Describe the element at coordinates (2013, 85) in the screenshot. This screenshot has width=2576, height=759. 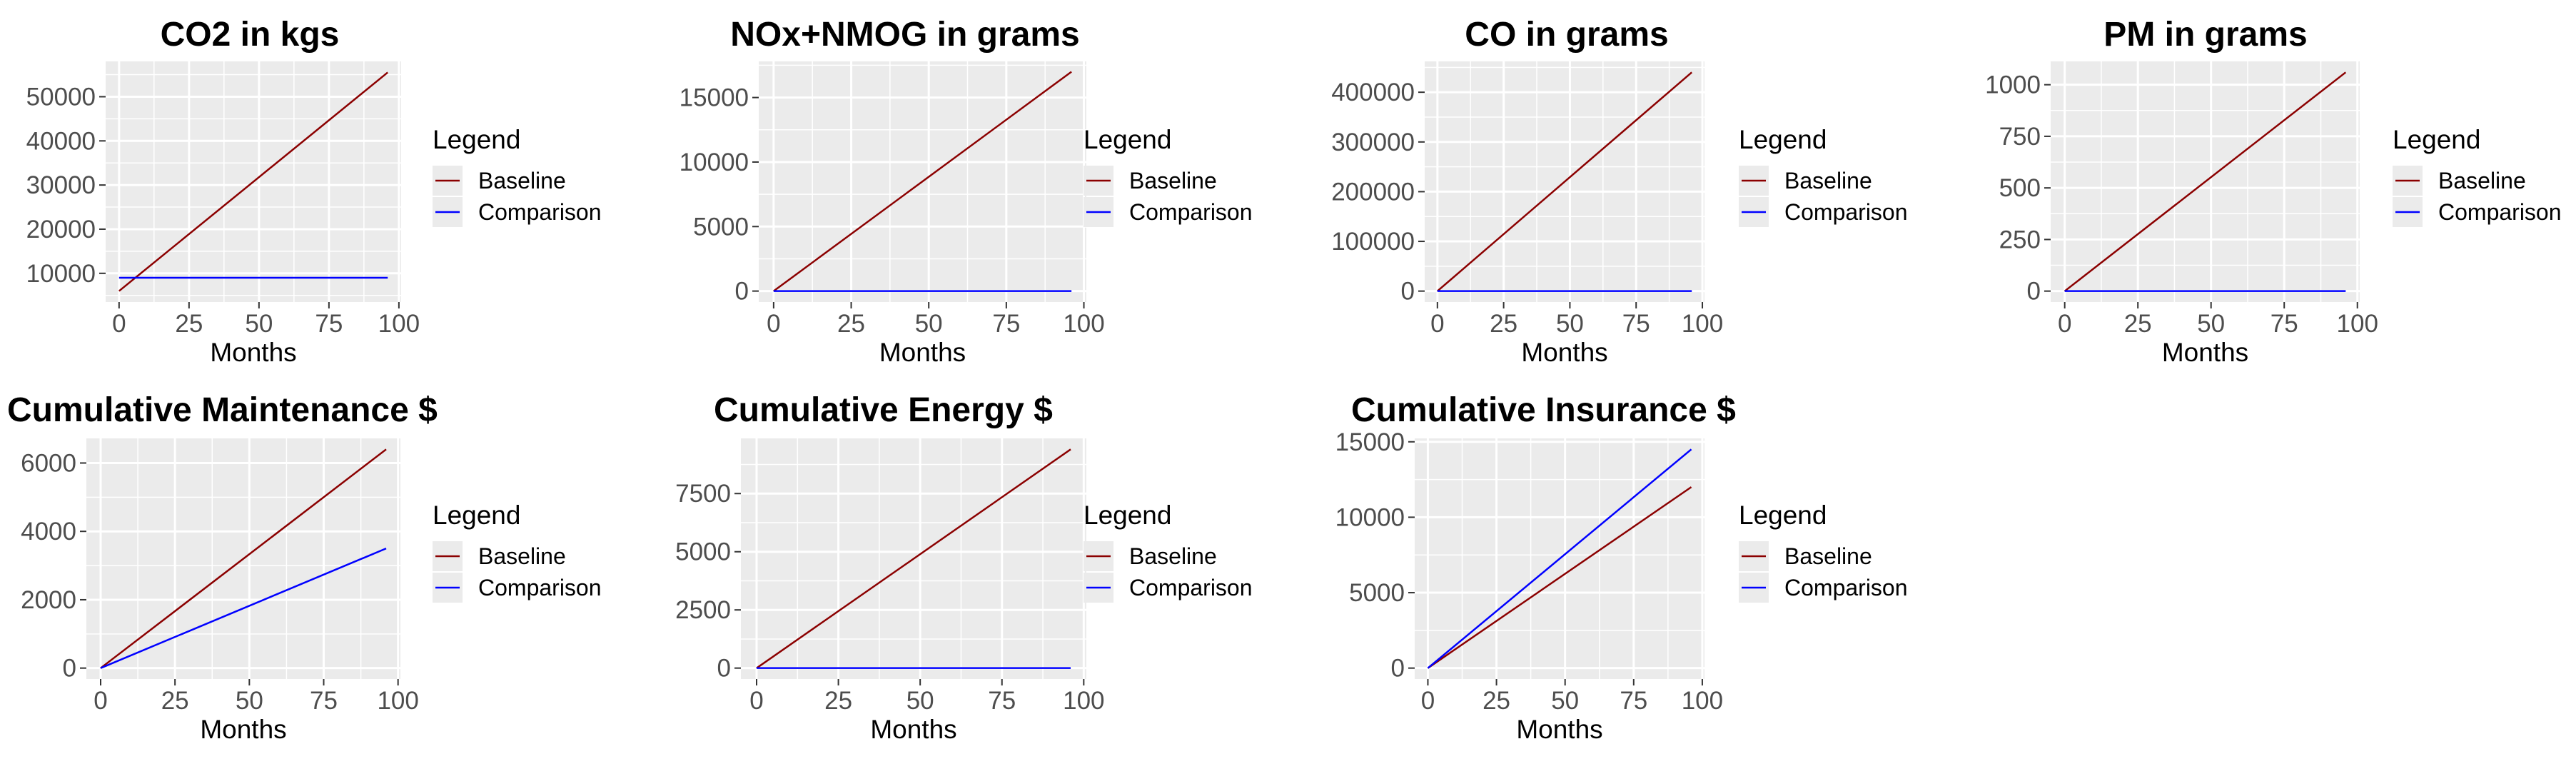
I see `y-tick-label: 1000` at that location.